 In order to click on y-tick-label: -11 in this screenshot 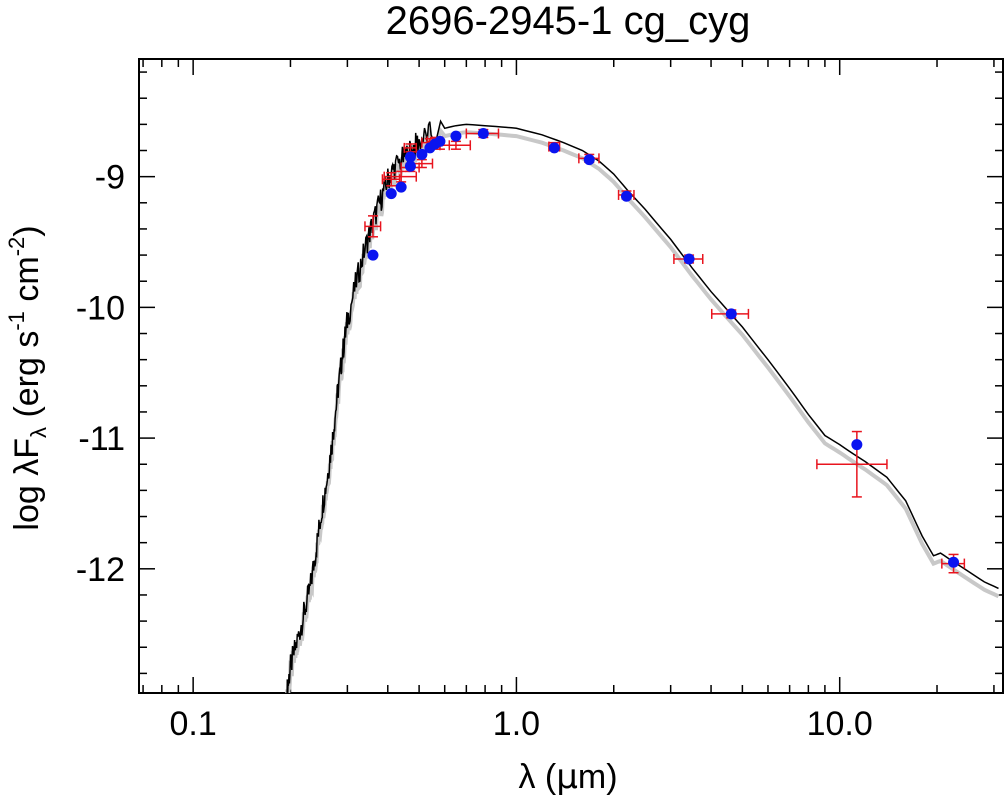, I will do `click(101, 439)`.